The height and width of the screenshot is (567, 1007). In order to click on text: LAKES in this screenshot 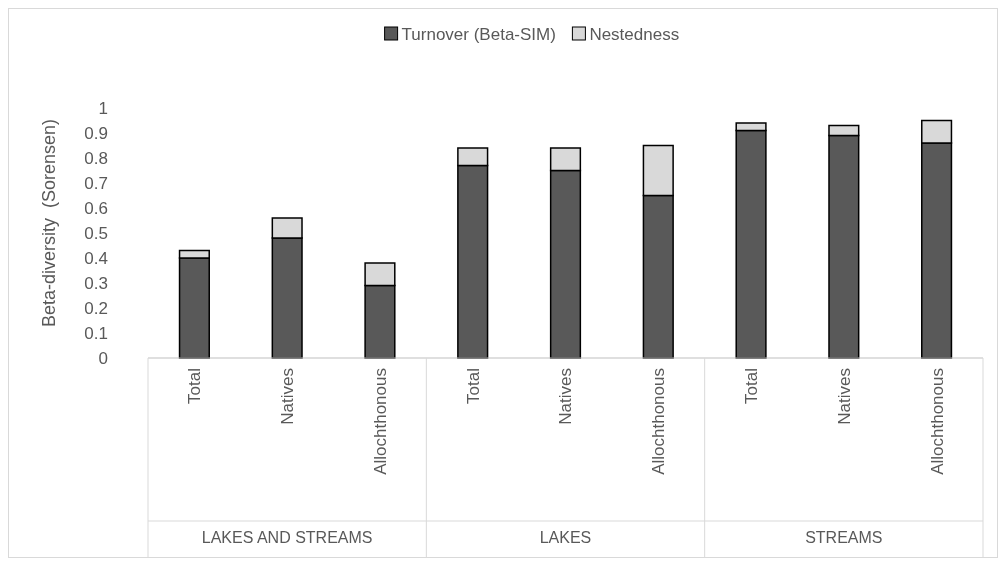, I will do `click(565, 537)`.